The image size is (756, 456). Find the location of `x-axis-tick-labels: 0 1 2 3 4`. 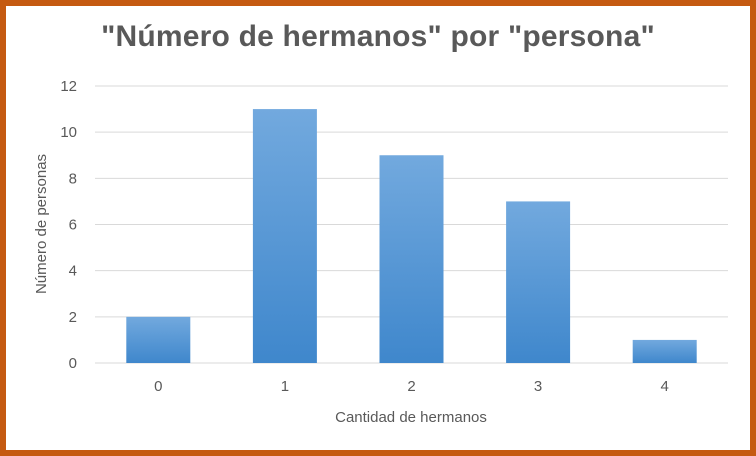

x-axis-tick-labels: 0 1 2 3 4 is located at coordinates (411, 386).